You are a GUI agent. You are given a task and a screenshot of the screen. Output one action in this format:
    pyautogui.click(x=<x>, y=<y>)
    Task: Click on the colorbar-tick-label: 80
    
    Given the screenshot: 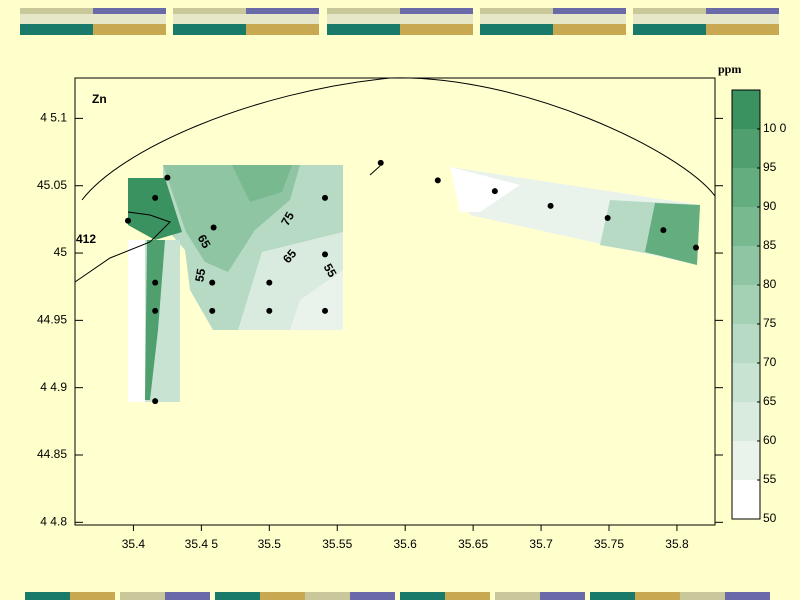 What is the action you would take?
    pyautogui.click(x=770, y=284)
    